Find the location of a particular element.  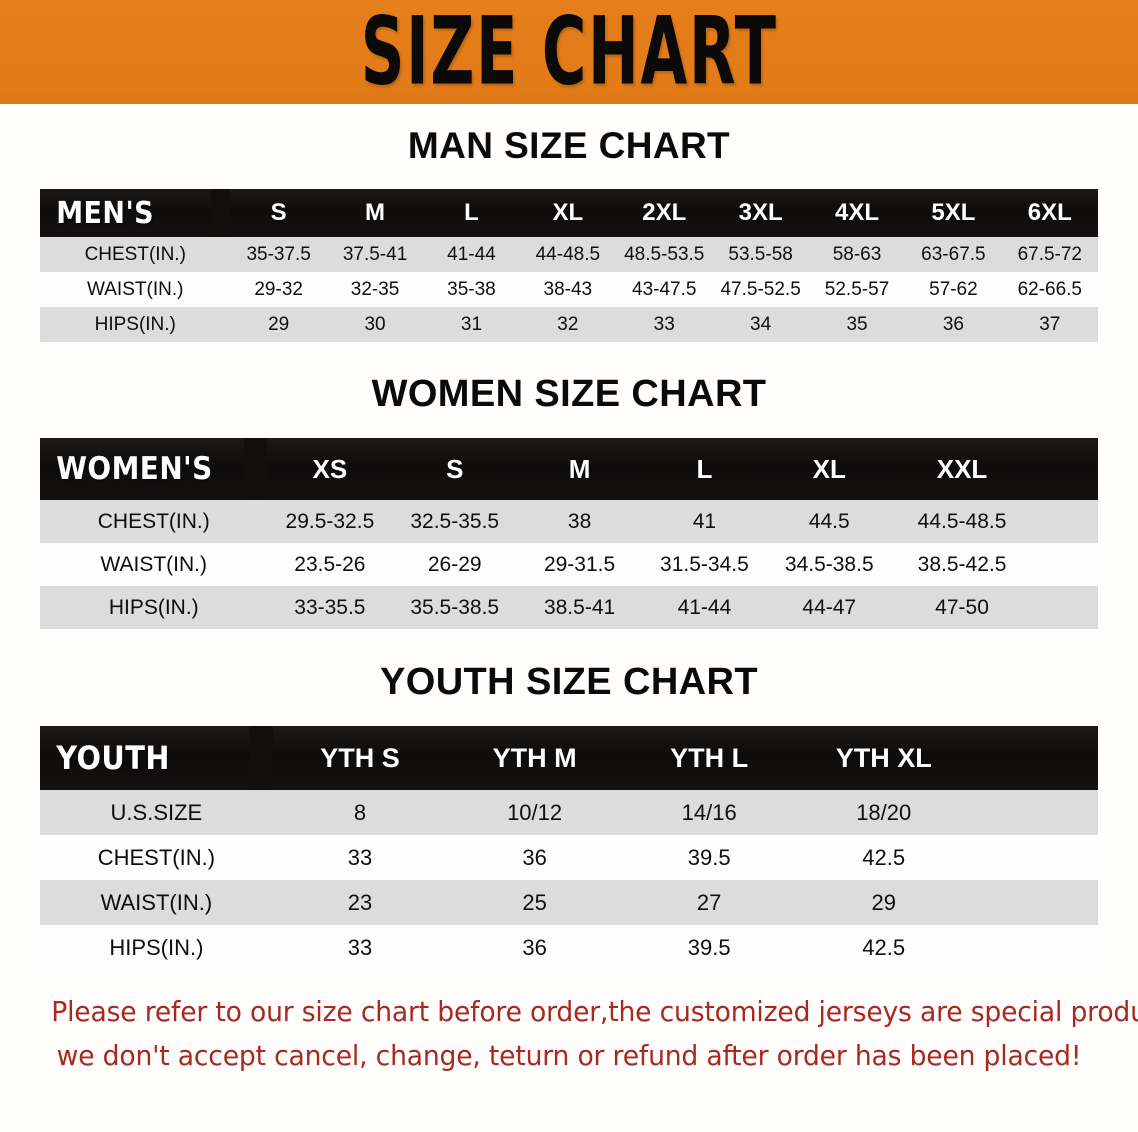

youth-table-head: YOUTH YTH S YTH M YTH L YTH XL is located at coordinates (569, 758).